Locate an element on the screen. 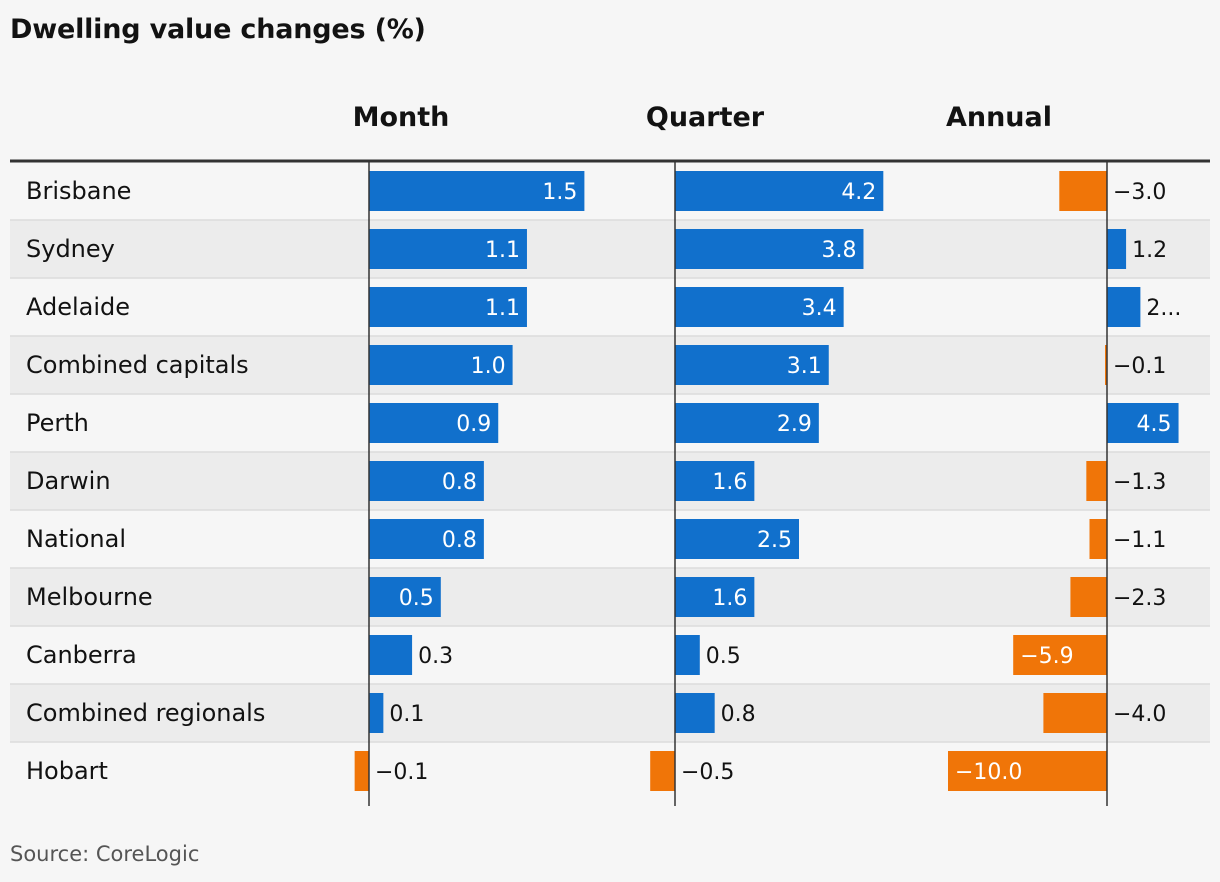 This screenshot has height=882, width=1220. data-label-annual: −1.3 is located at coordinates (1139, 482).